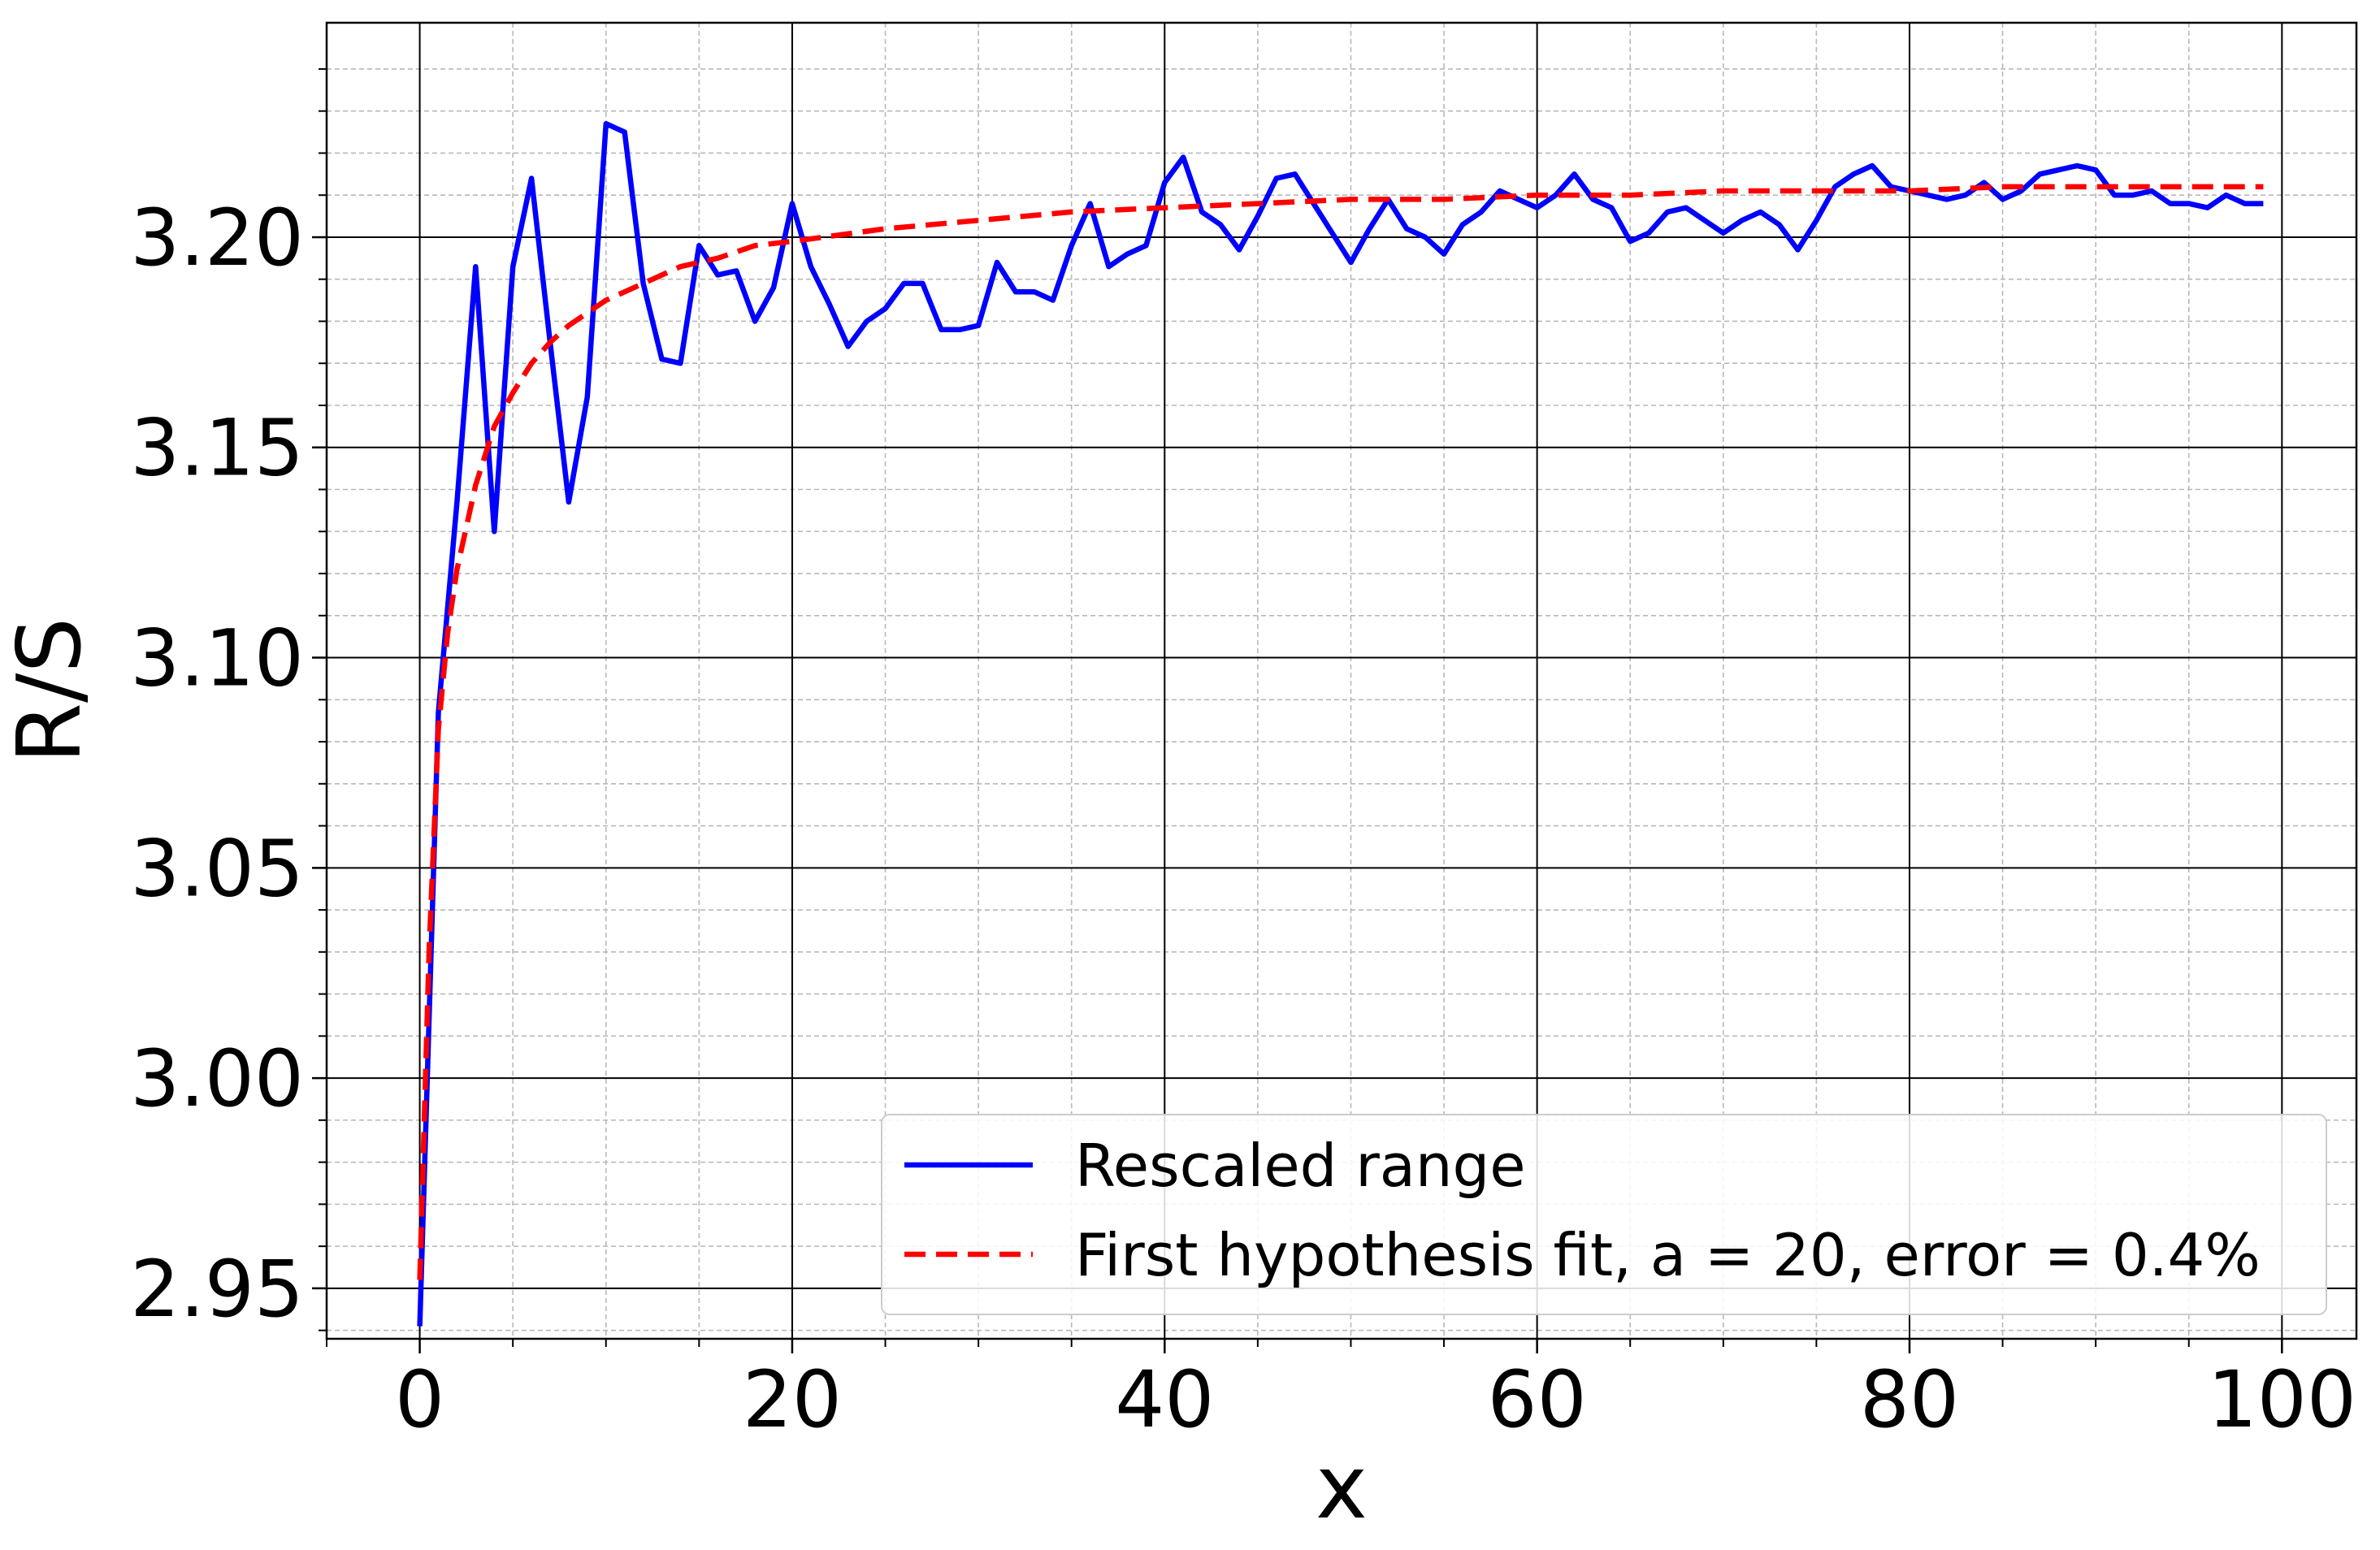 The height and width of the screenshot is (1550, 2380). Describe the element at coordinates (50, 690) in the screenshot. I see `y-axis-label: R/S` at that location.